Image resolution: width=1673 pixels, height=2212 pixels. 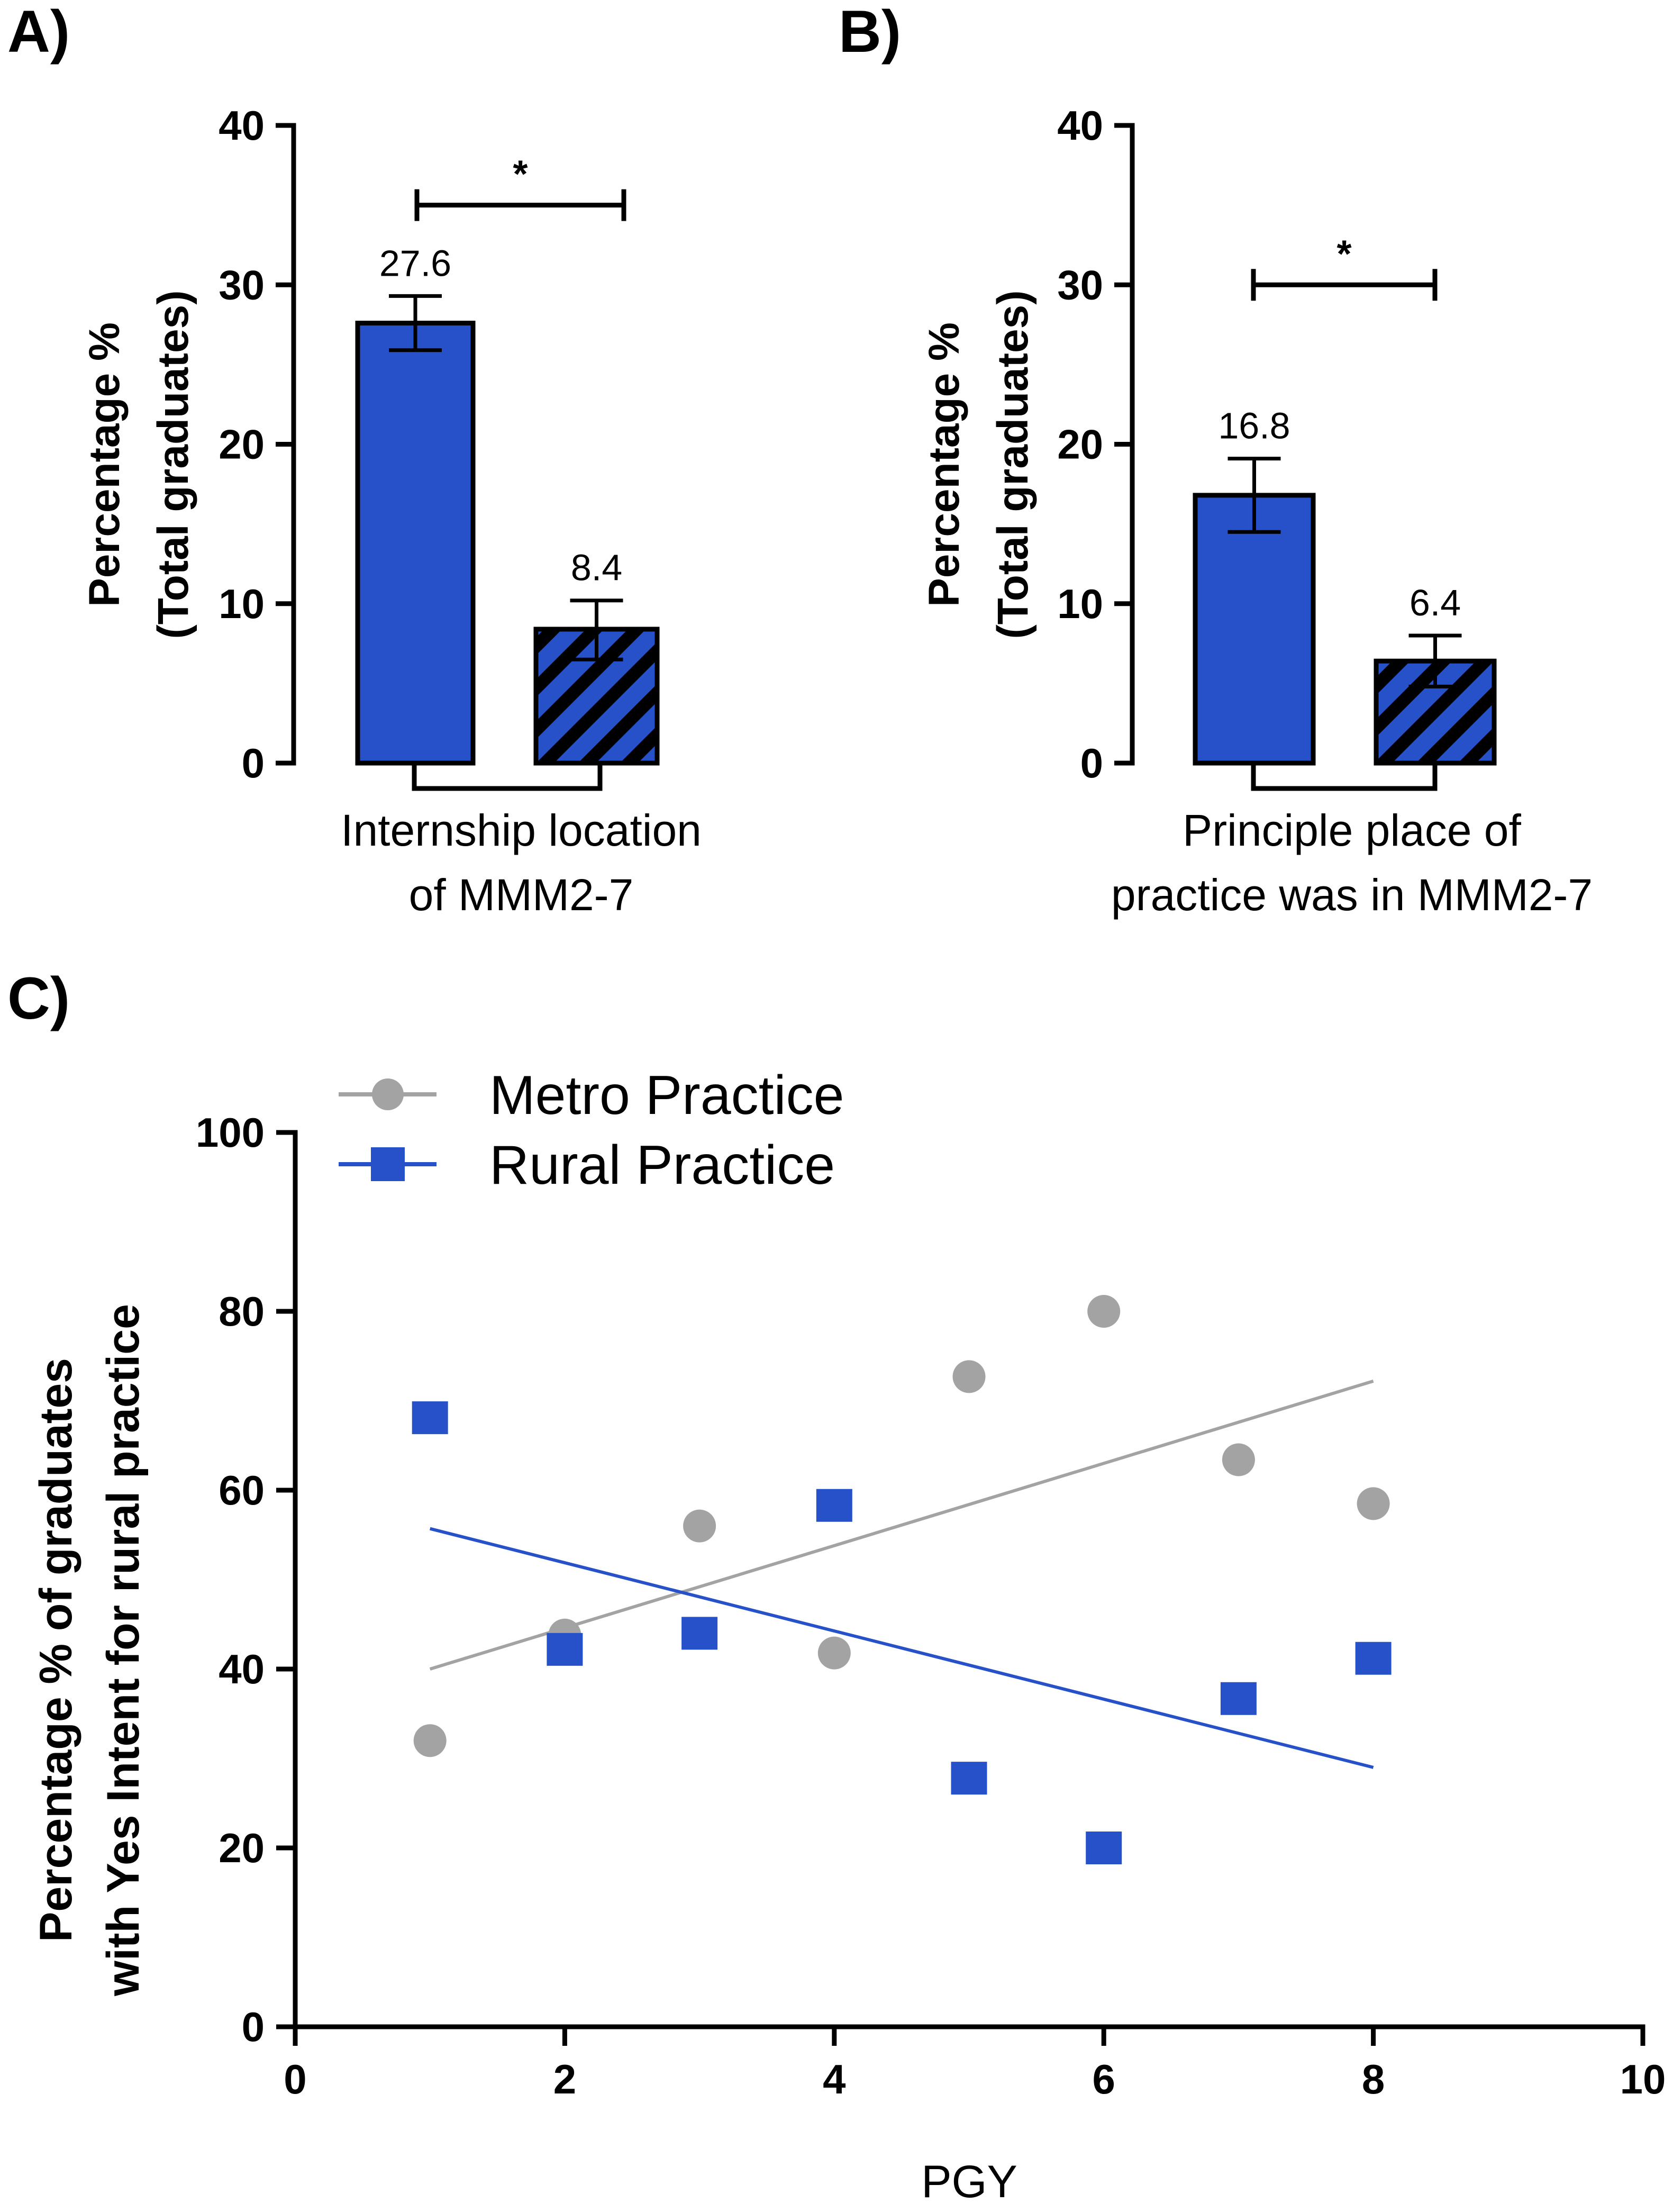 What do you see at coordinates (1013, 464) in the screenshot?
I see `panel-b-ylabel-line2: (Total graduates)` at bounding box center [1013, 464].